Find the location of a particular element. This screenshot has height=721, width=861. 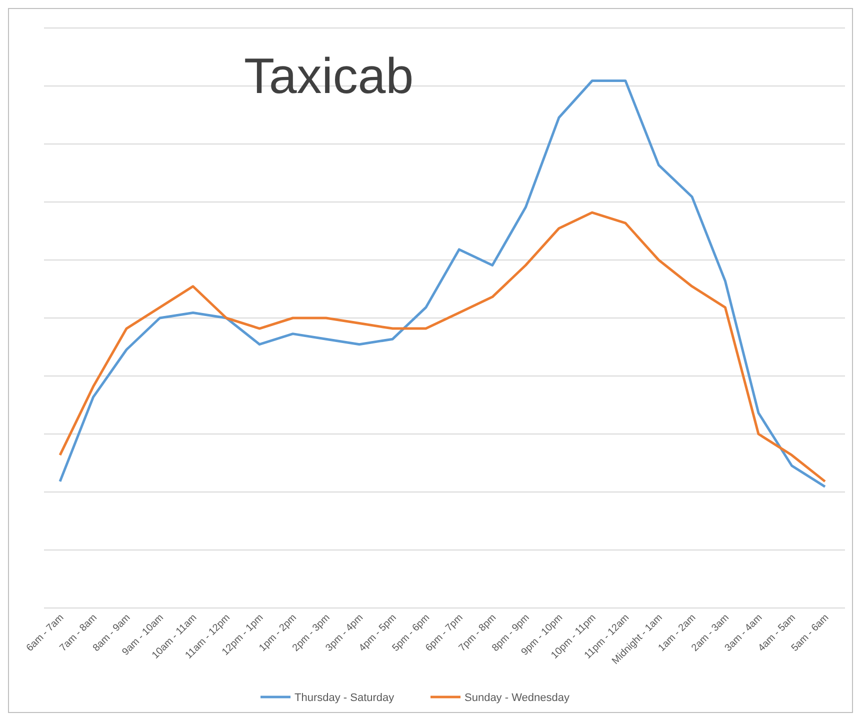

legend-label: Thursday - Saturday is located at coordinates (344, 698).